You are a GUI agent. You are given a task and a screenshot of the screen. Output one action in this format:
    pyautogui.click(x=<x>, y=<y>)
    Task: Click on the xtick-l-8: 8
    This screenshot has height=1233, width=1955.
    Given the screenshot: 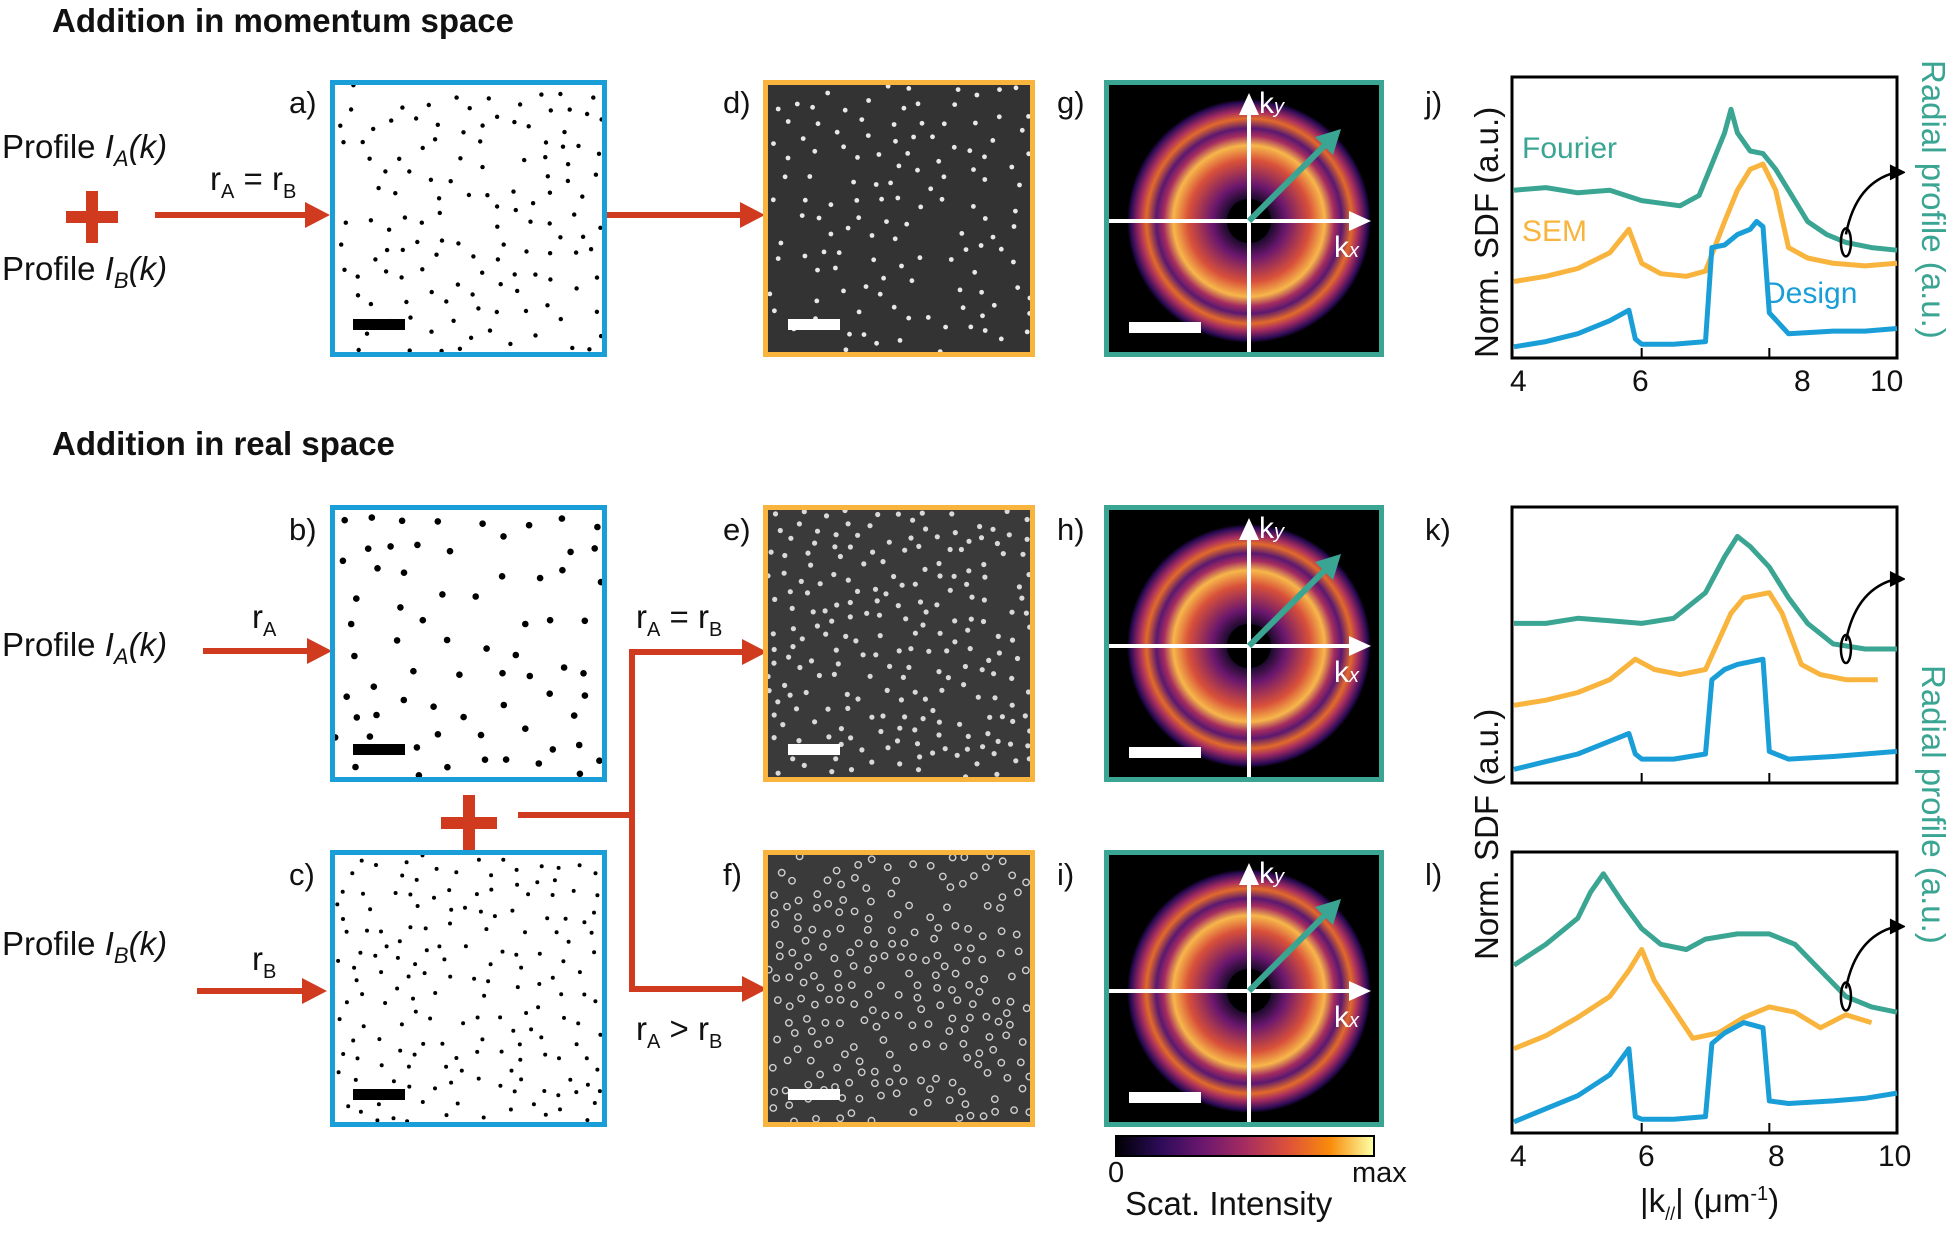 What is the action you would take?
    pyautogui.click(x=1776, y=1156)
    